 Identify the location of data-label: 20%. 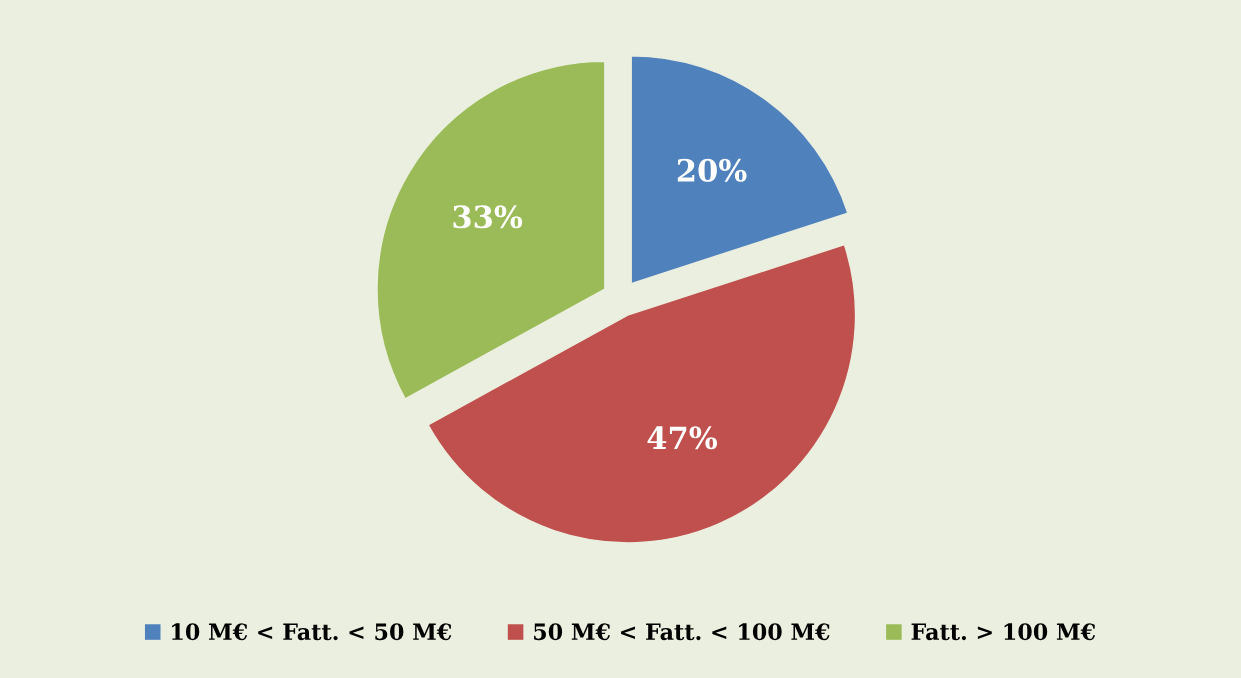
(712, 170).